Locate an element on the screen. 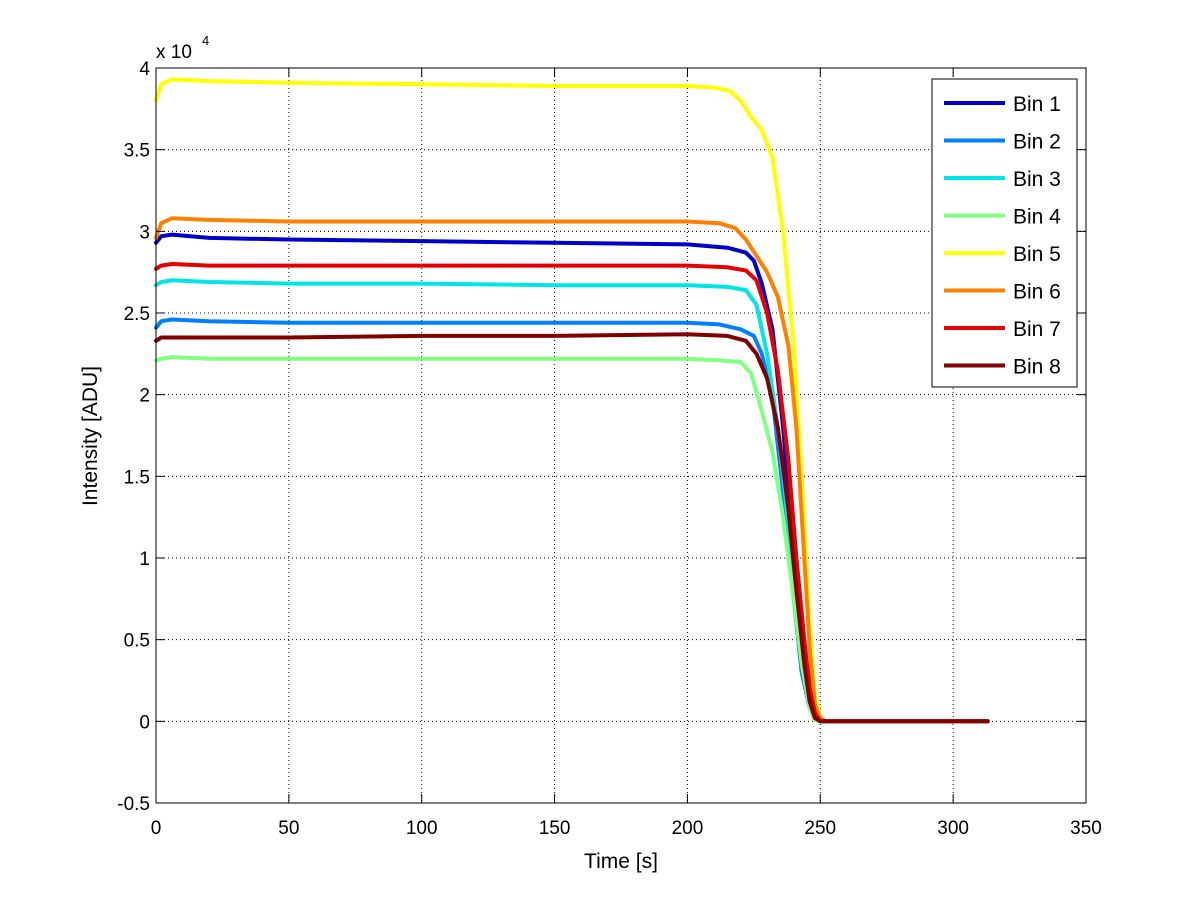  legend-label-8: Bin 8 is located at coordinates (1037, 367).